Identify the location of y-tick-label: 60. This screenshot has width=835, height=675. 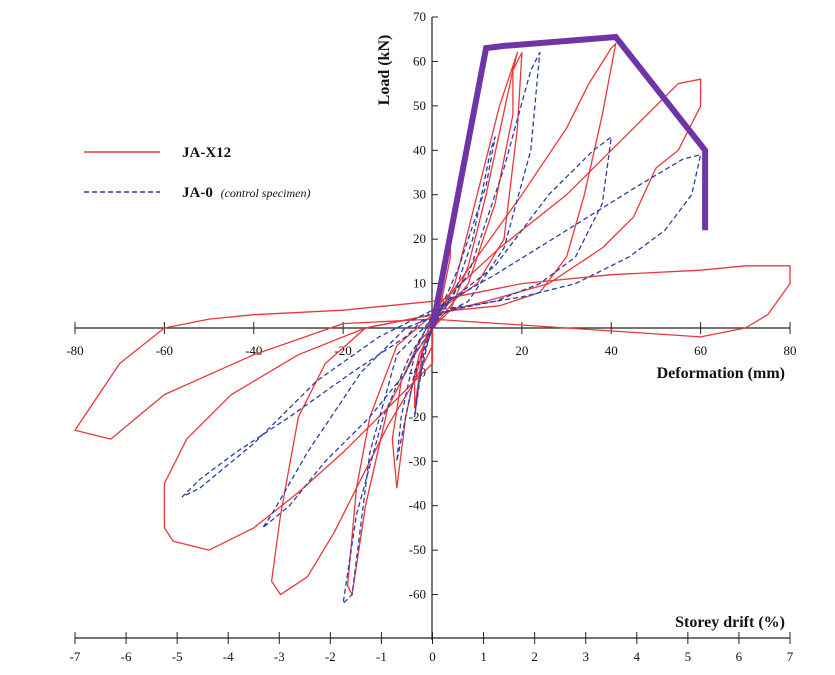
(419, 60).